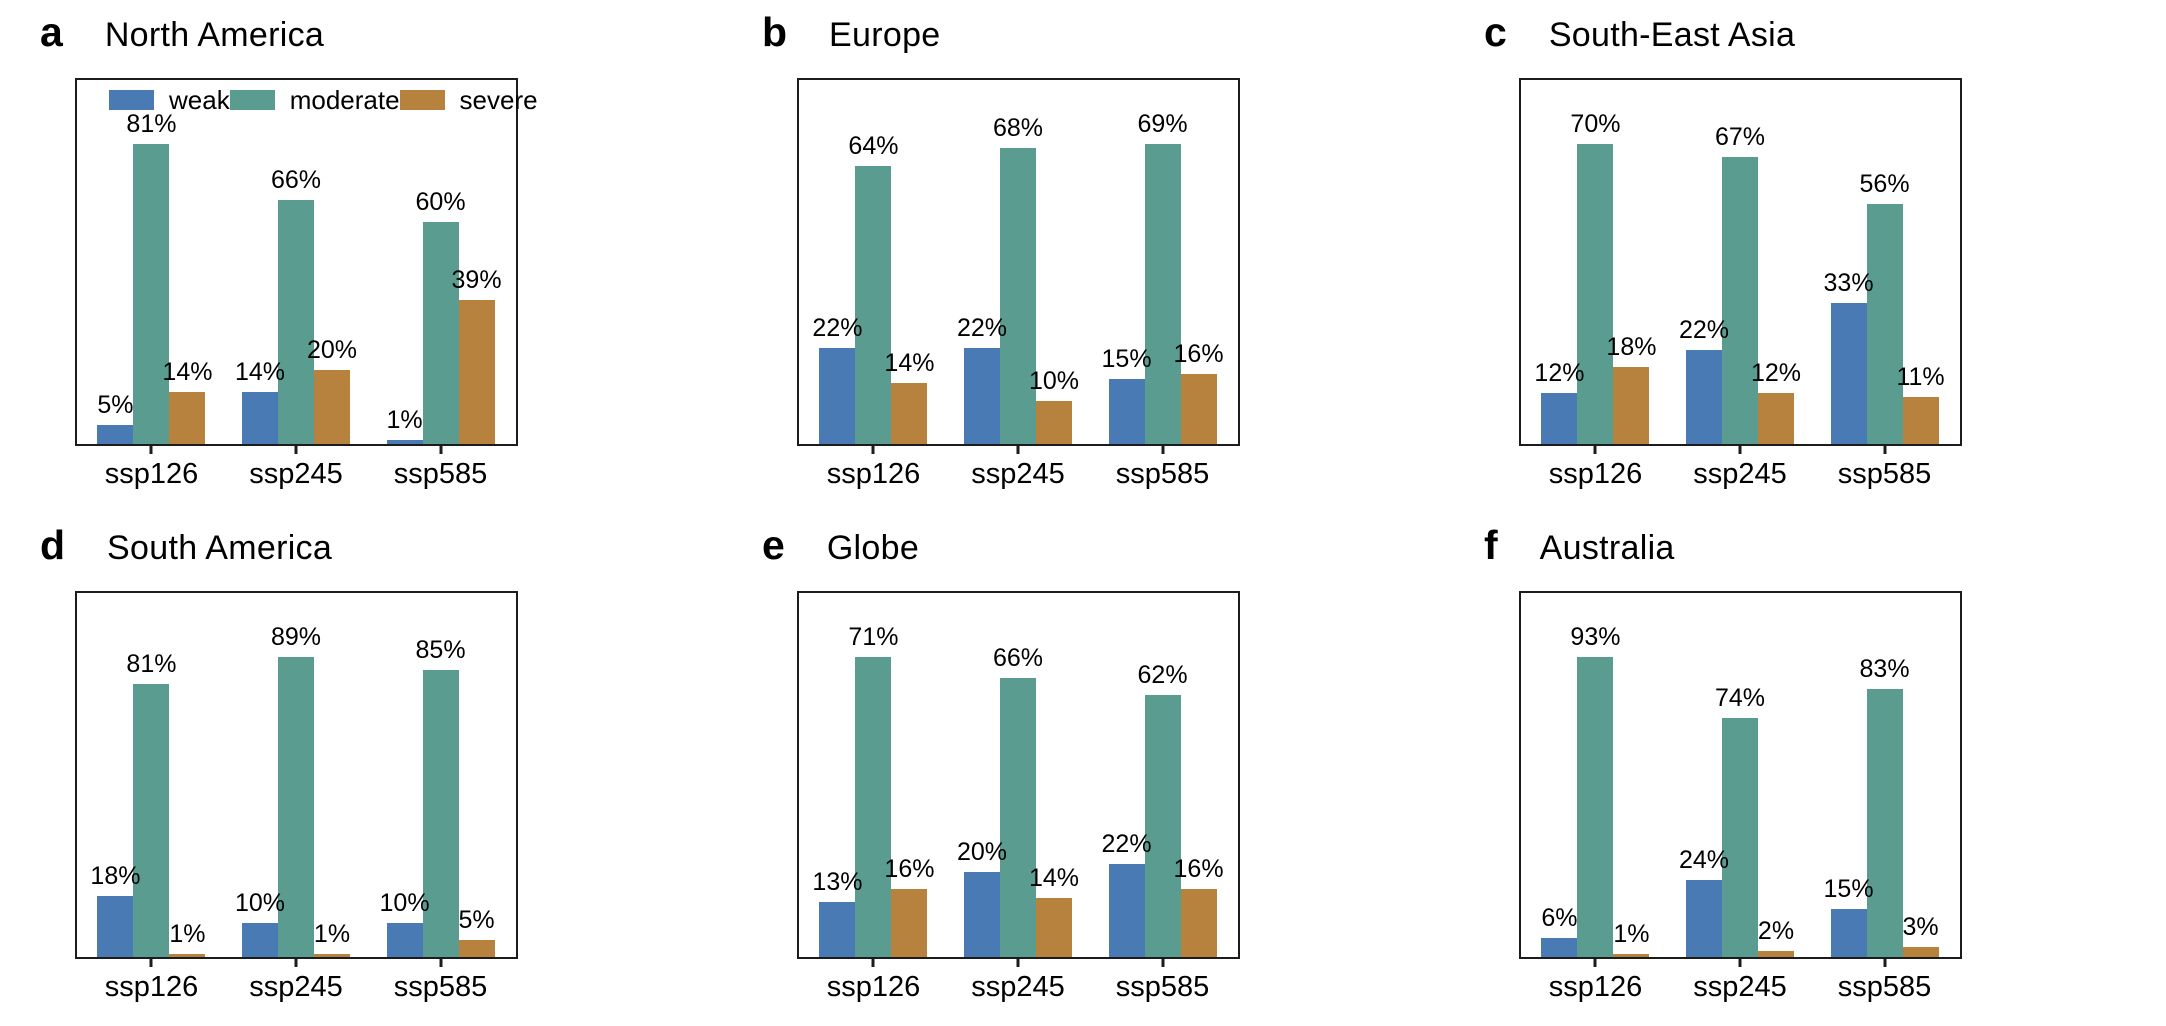  What do you see at coordinates (1884, 669) in the screenshot?
I see `bar-value-label: 83%` at bounding box center [1884, 669].